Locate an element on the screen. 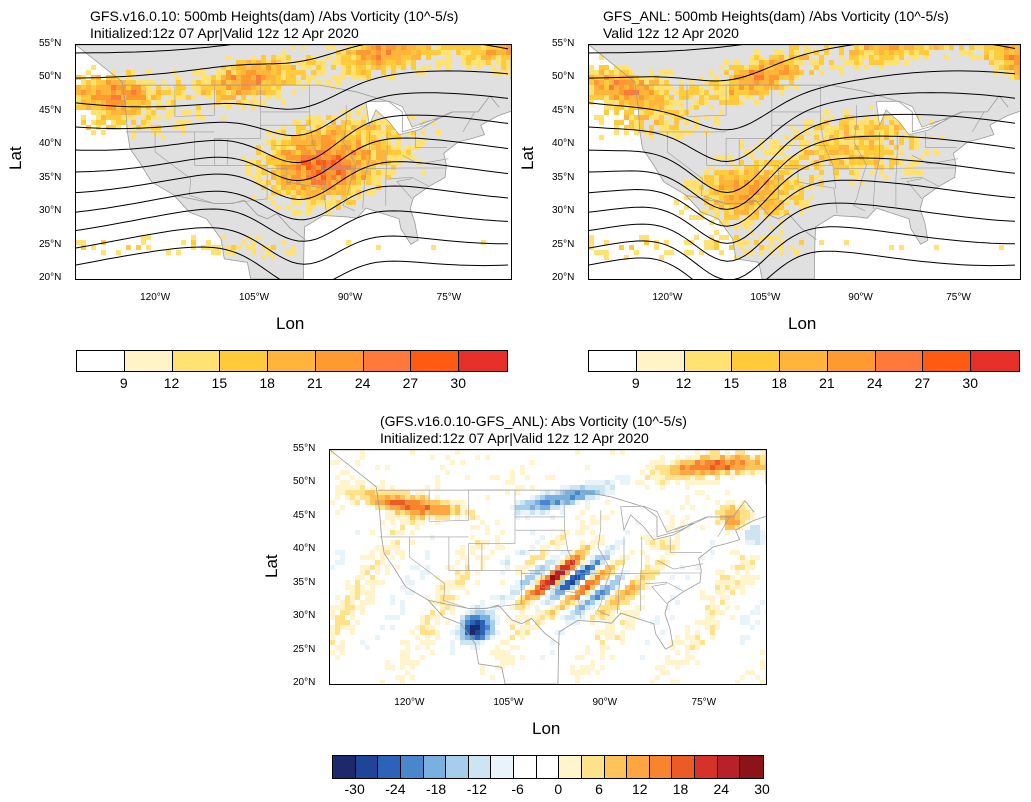 The image size is (1031, 802). colorbar-label: 9 is located at coordinates (123, 383).